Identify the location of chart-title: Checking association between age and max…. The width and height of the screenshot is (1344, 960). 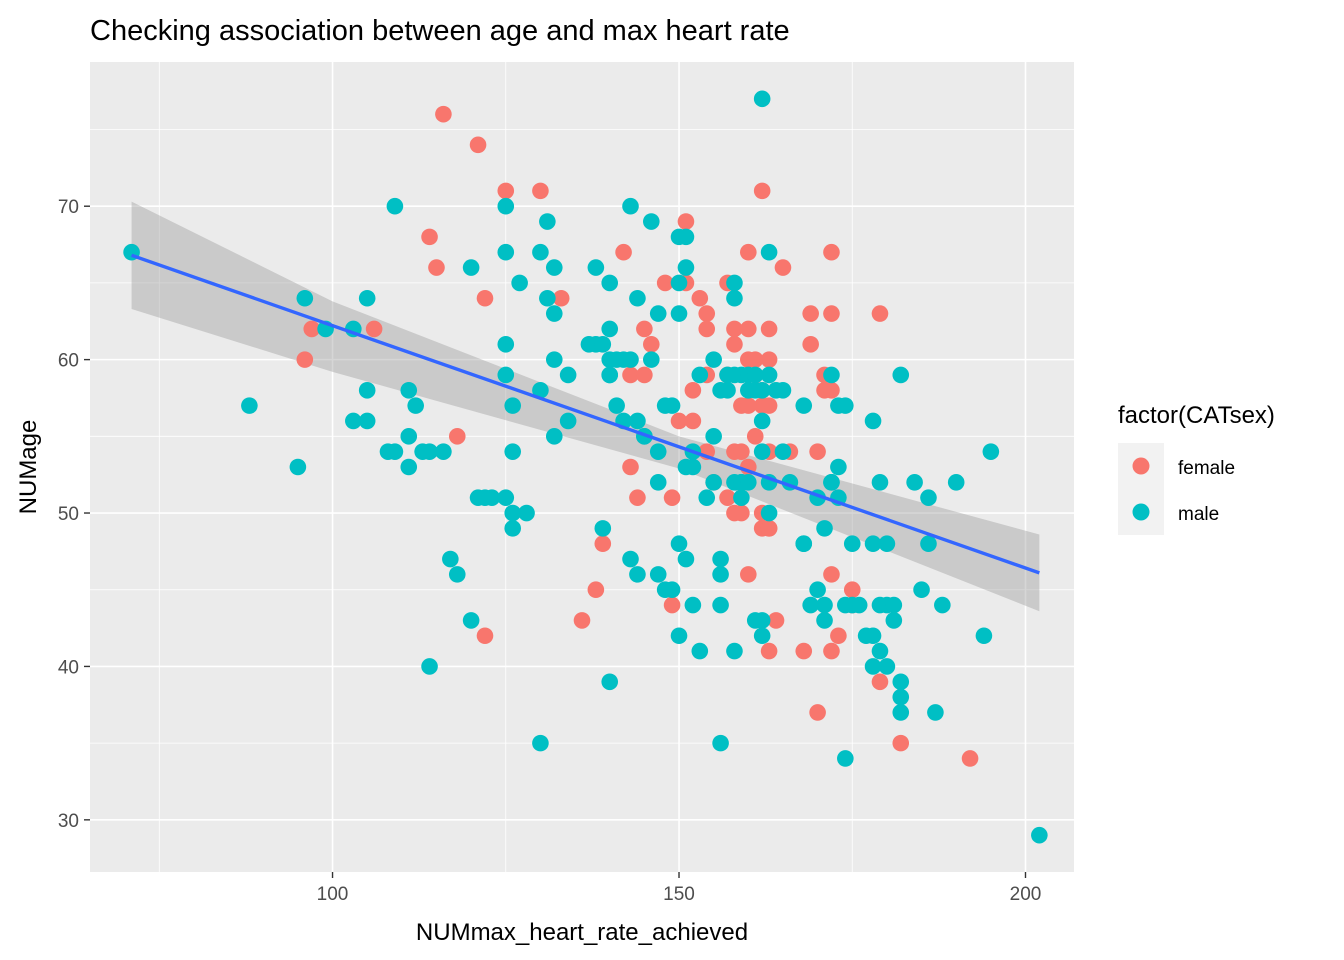
(440, 31).